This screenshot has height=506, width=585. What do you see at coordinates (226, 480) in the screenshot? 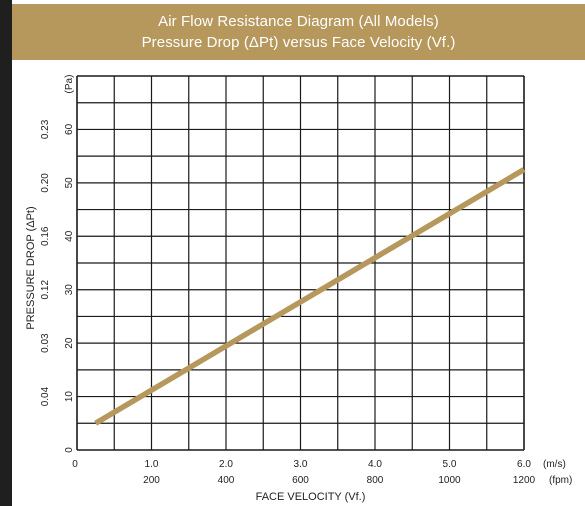
I see `x-tick-label-fpm: 400` at bounding box center [226, 480].